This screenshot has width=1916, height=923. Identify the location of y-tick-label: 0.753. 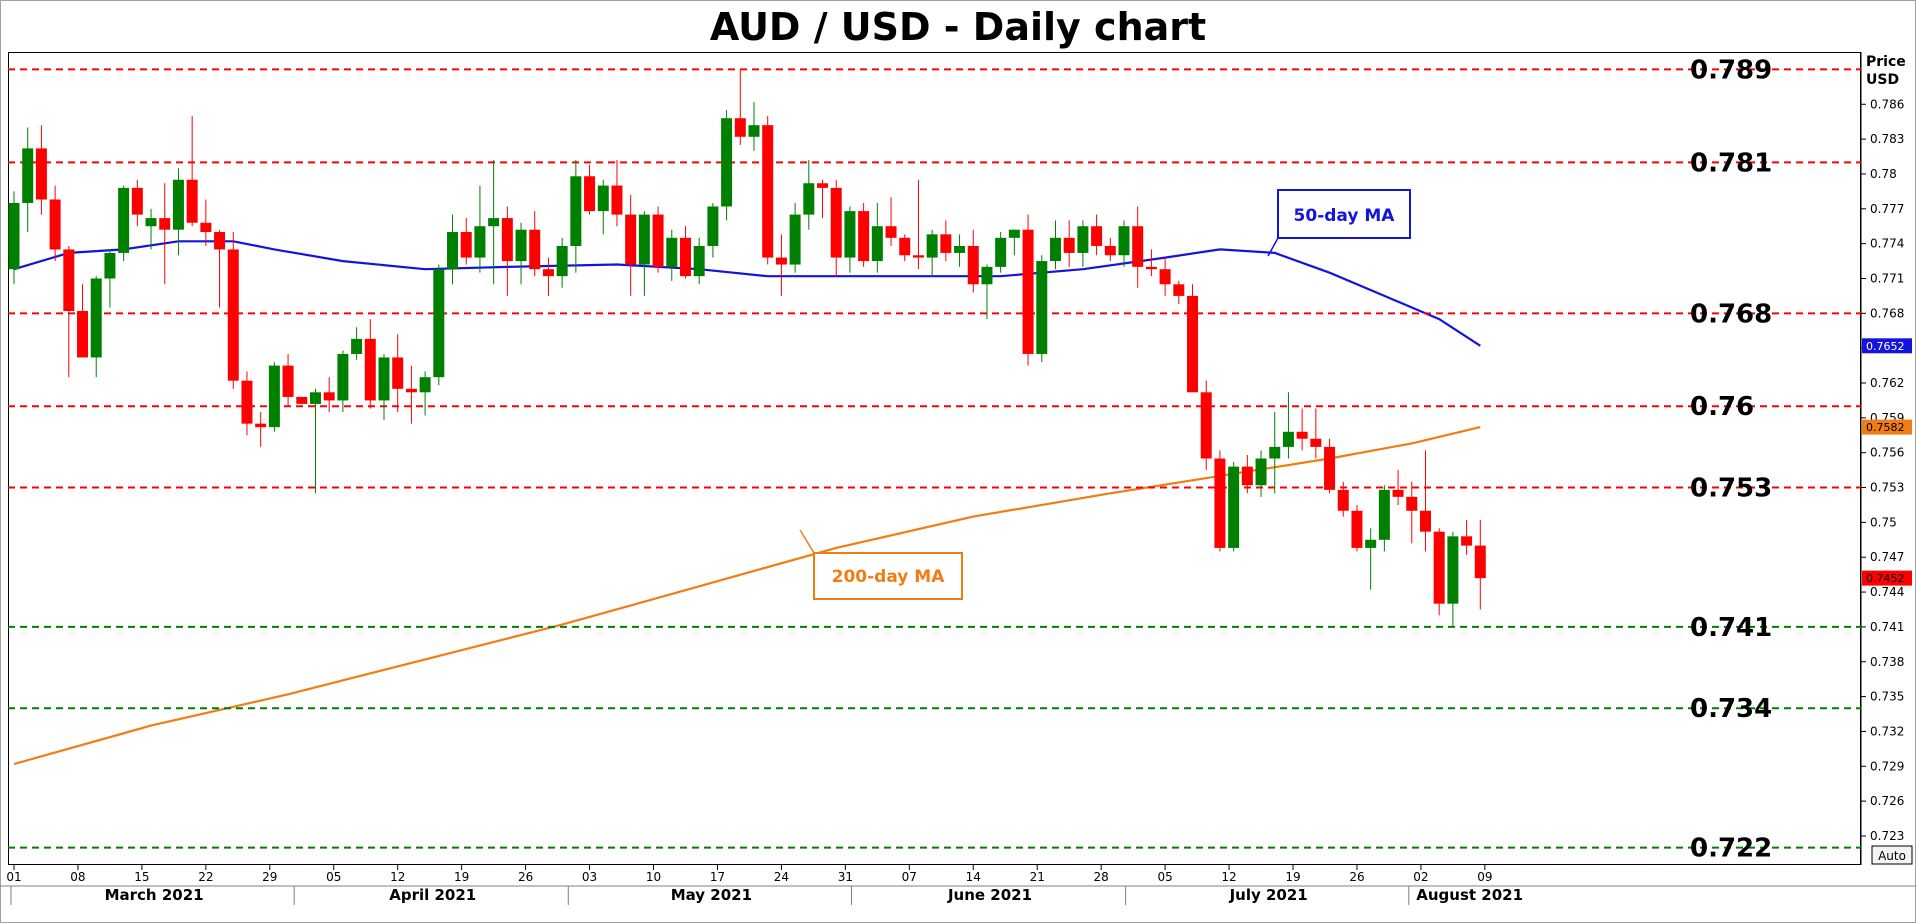
(1887, 488).